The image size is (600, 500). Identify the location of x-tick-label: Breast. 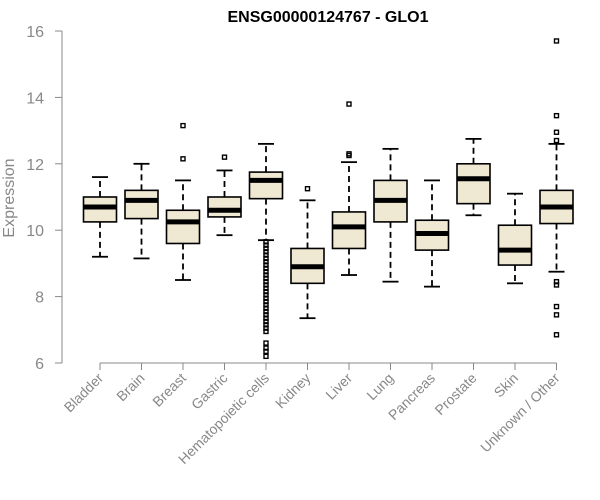
(169, 390).